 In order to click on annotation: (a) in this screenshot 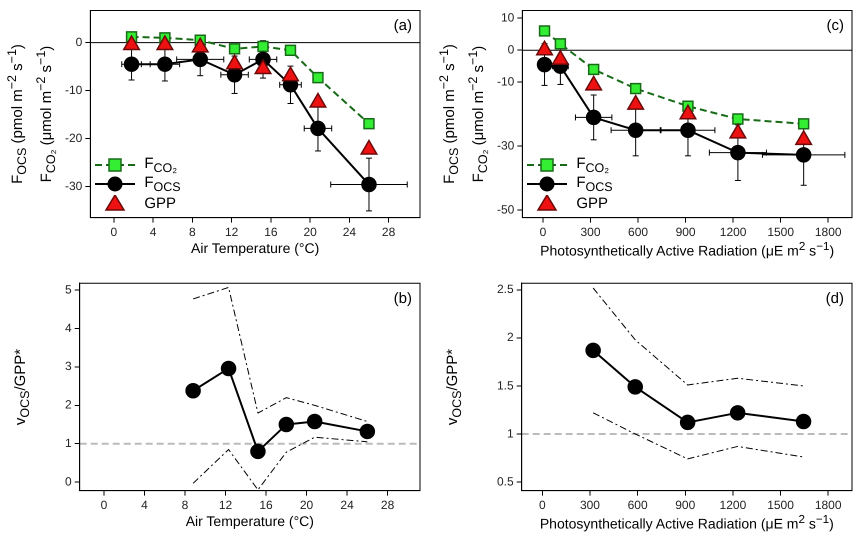, I will do `click(403, 25)`.